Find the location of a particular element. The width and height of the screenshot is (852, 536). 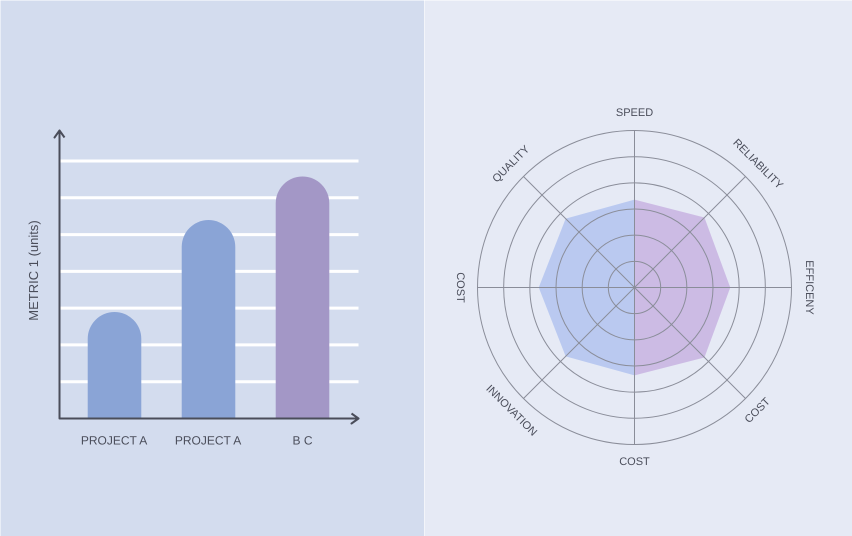

x-tick-label: B C is located at coordinates (302, 441).